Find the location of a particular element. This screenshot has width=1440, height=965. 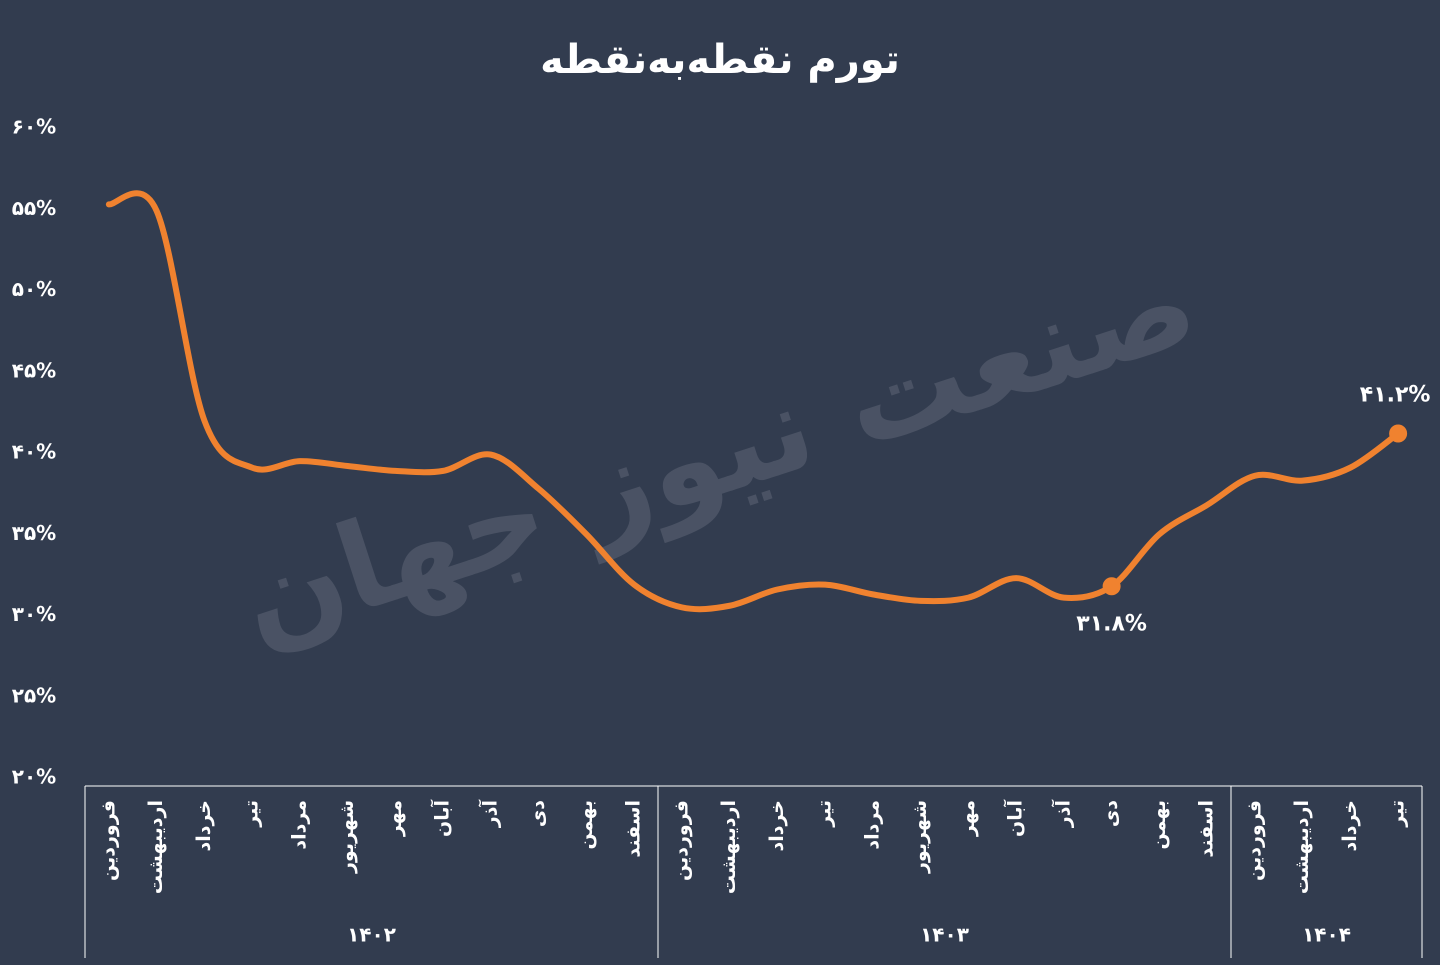

data-label: ۳۱.۸% is located at coordinates (1111, 623).